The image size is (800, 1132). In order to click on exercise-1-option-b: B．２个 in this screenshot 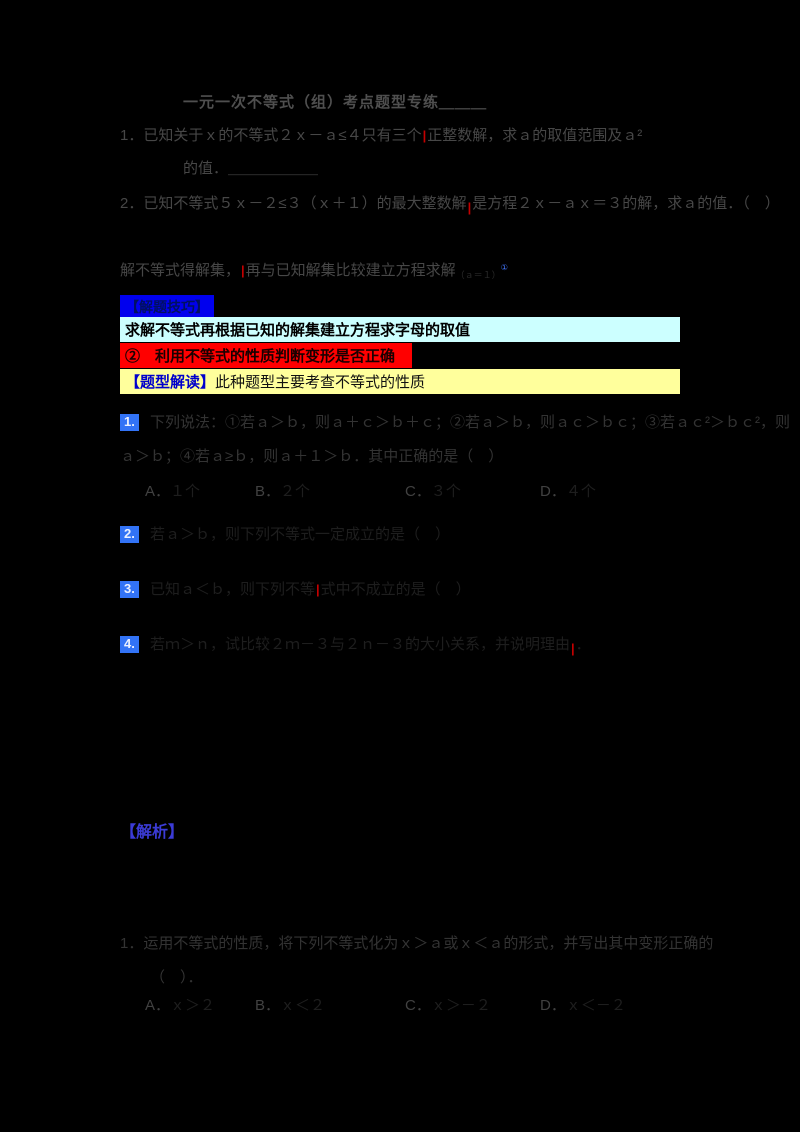, I will do `click(282, 492)`.